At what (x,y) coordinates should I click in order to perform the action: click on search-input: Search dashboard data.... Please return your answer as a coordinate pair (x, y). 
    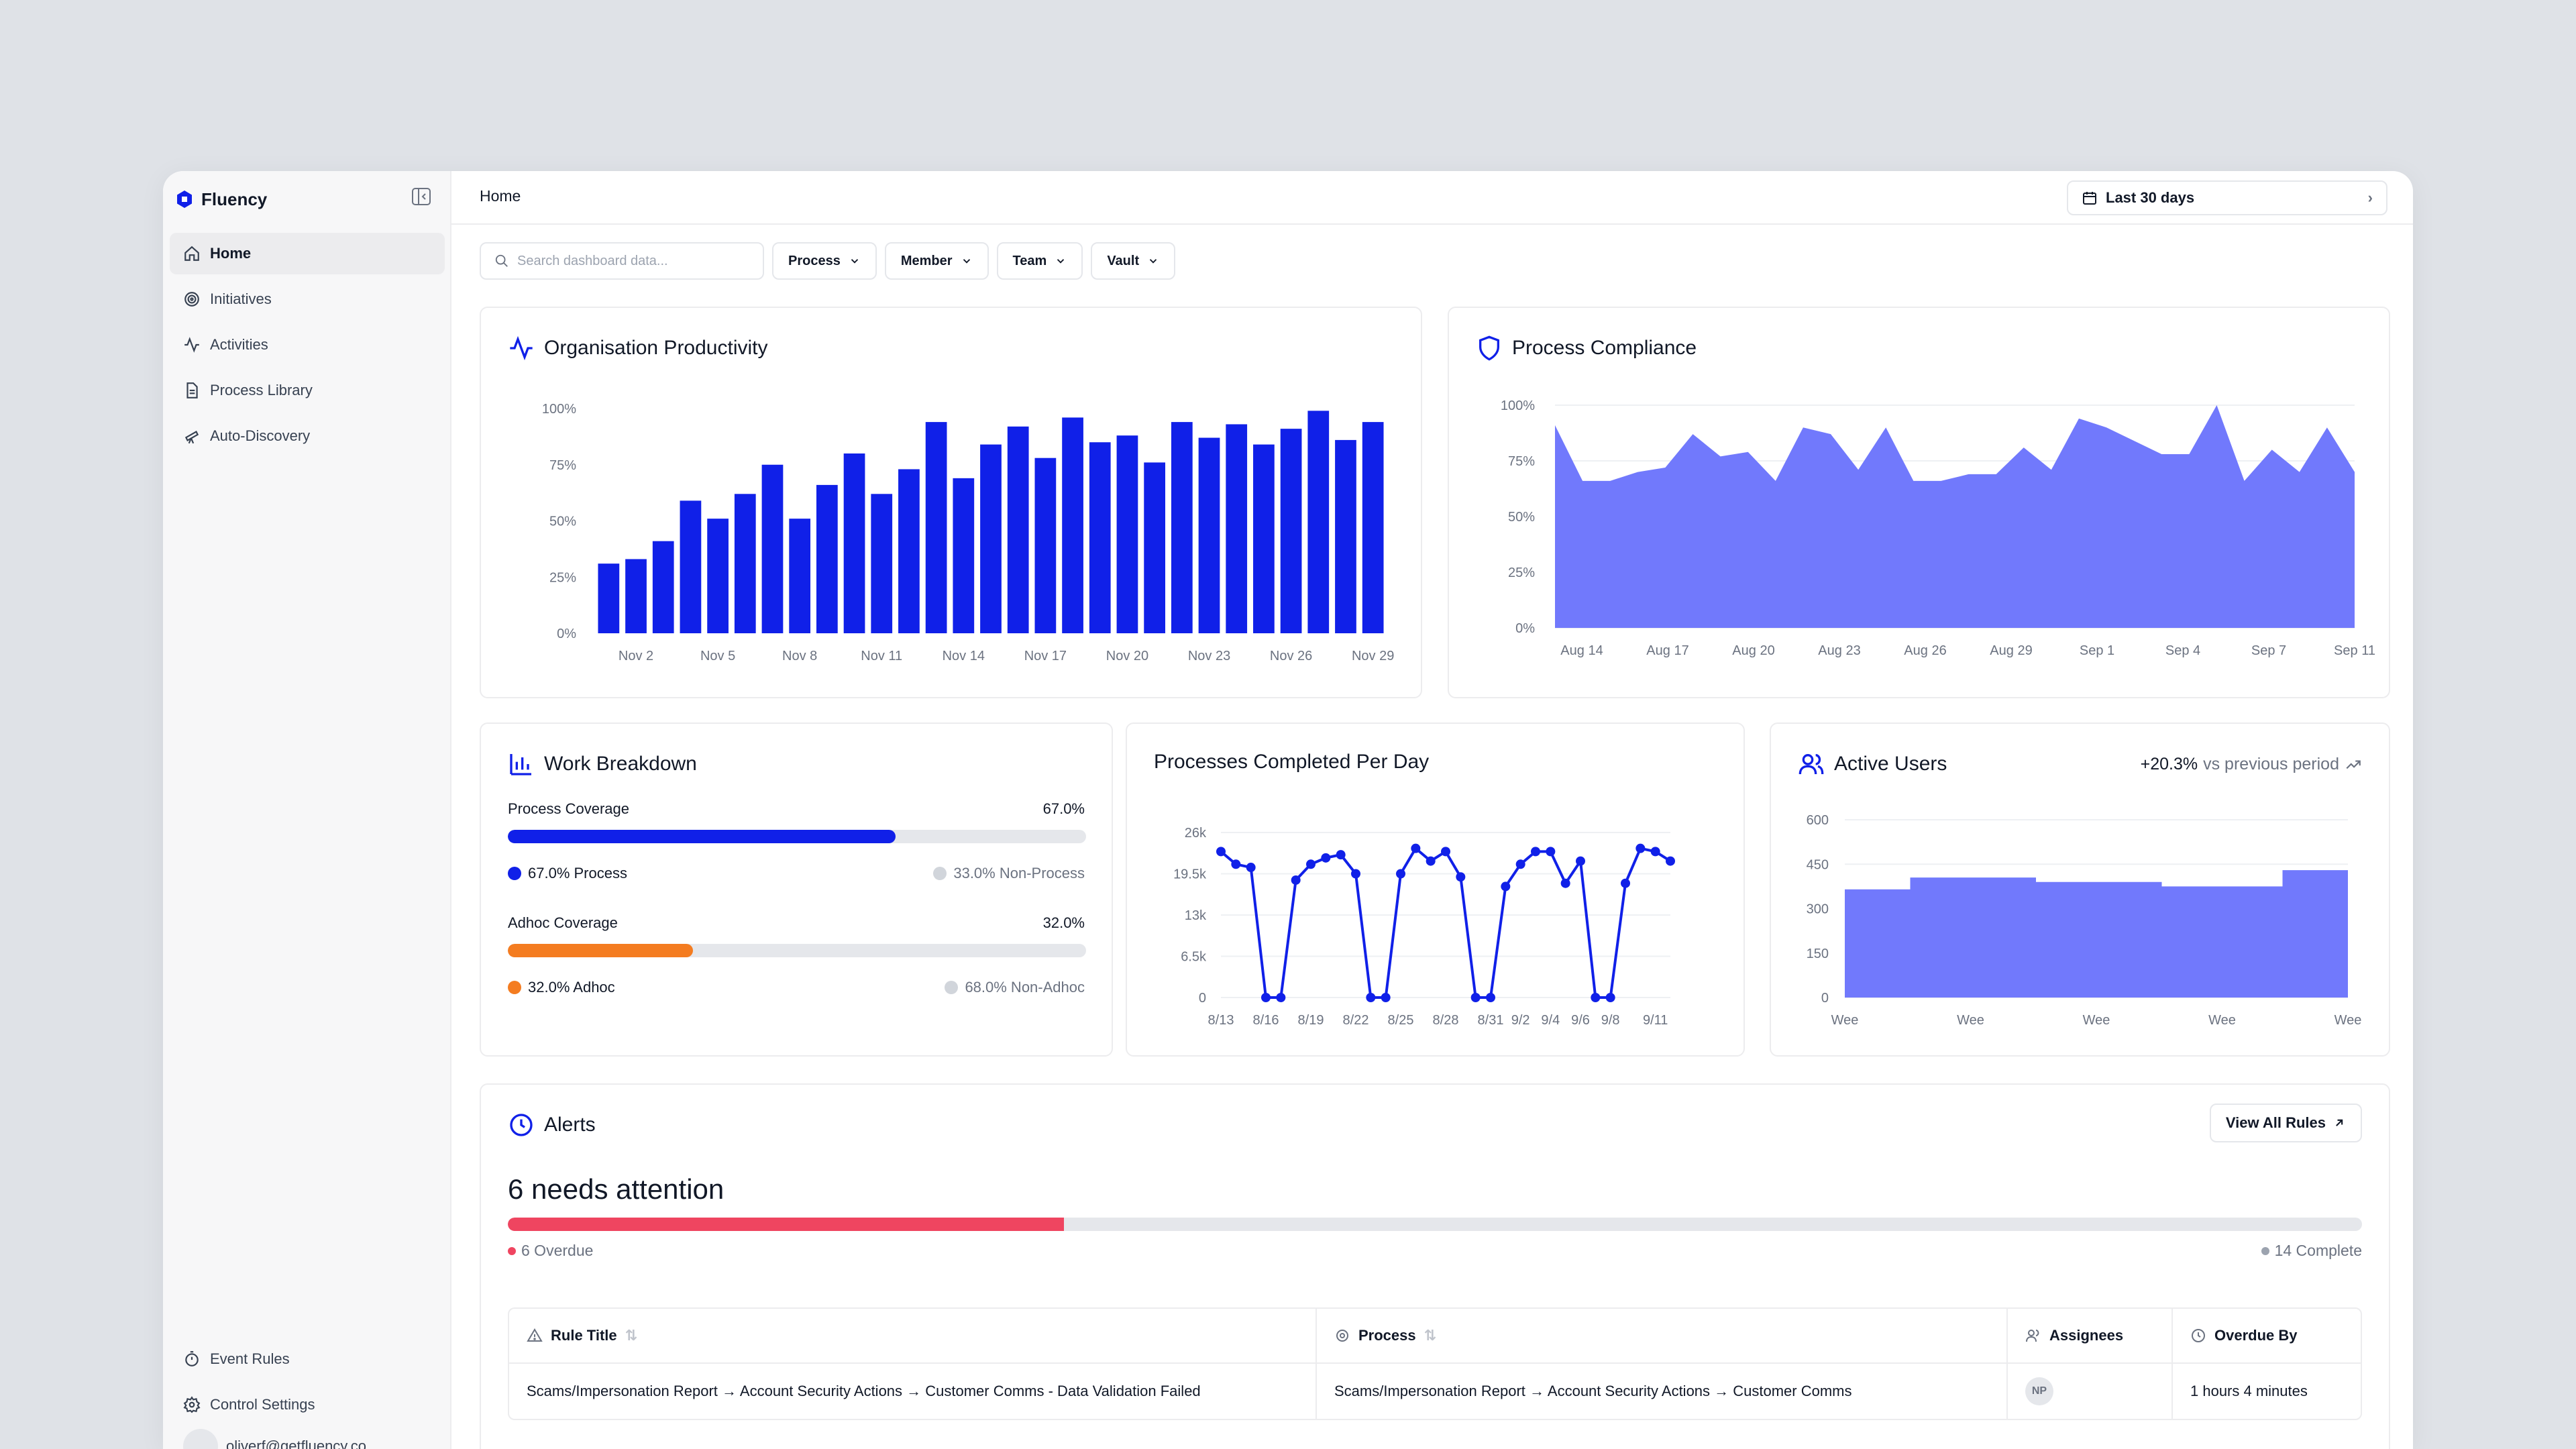
    Looking at the image, I should click on (622, 261).